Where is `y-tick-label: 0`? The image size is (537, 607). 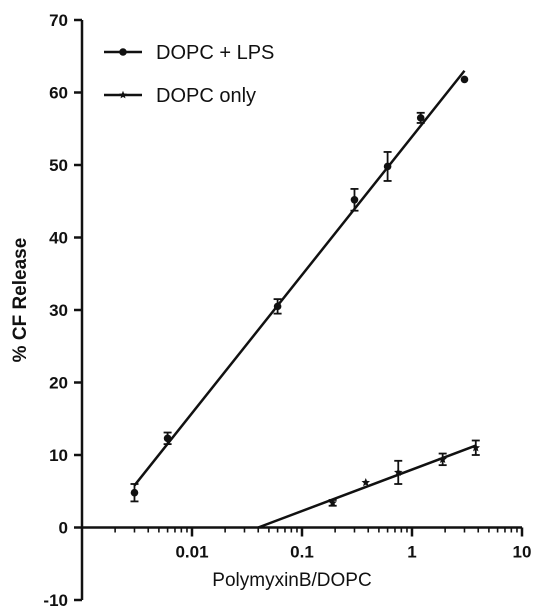
y-tick-label: 0 is located at coordinates (63, 528).